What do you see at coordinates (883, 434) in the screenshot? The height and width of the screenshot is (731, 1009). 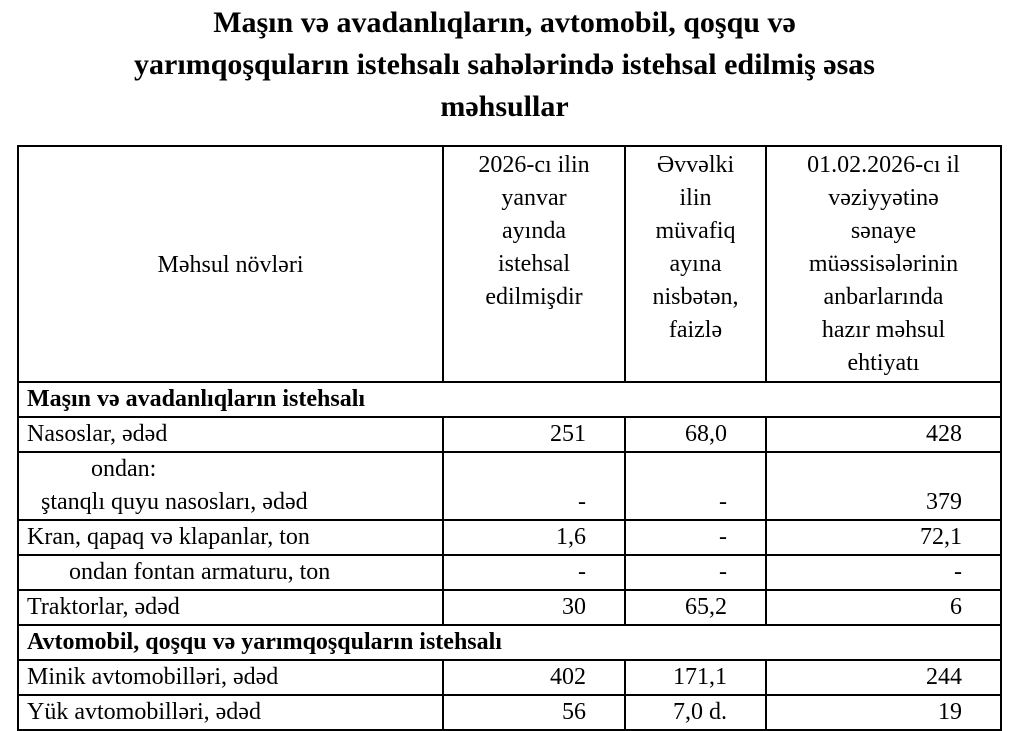 I see `cell-stock: 428` at bounding box center [883, 434].